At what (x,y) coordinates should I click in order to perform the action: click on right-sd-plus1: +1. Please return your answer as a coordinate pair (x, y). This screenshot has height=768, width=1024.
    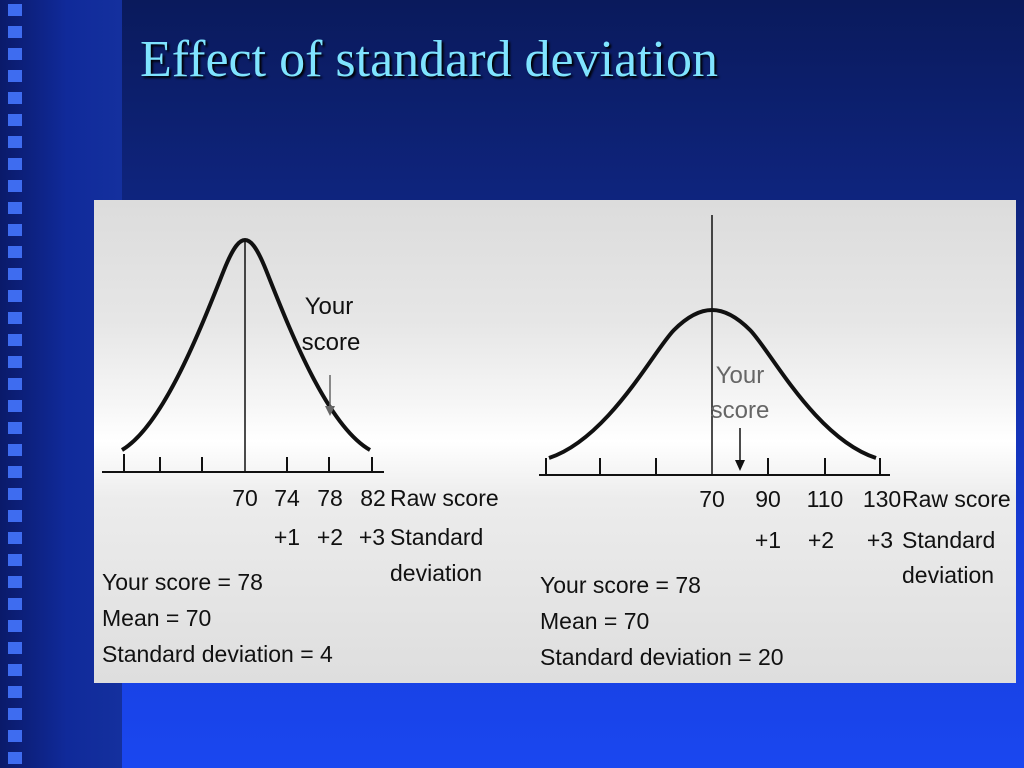
    Looking at the image, I should click on (768, 540).